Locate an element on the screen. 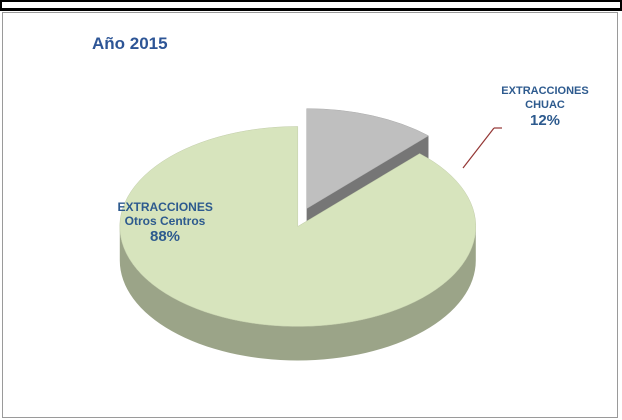 Image resolution: width=622 pixels, height=420 pixels. data-label: EXTRACCIONES CHUAC 12% is located at coordinates (545, 107).